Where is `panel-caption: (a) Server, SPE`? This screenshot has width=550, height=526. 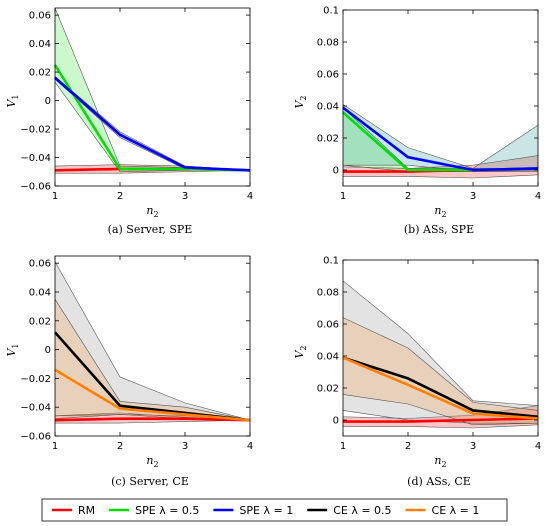 panel-caption: (a) Server, SPE is located at coordinates (150, 229).